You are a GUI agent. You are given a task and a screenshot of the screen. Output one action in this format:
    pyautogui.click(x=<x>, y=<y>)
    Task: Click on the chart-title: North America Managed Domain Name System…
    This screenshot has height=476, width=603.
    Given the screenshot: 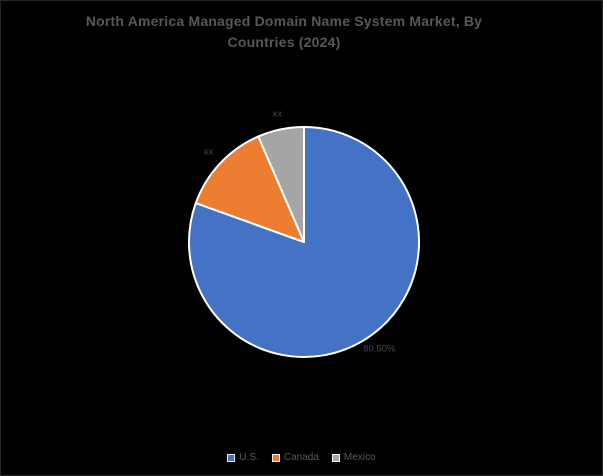 What is the action you would take?
    pyautogui.click(x=284, y=31)
    